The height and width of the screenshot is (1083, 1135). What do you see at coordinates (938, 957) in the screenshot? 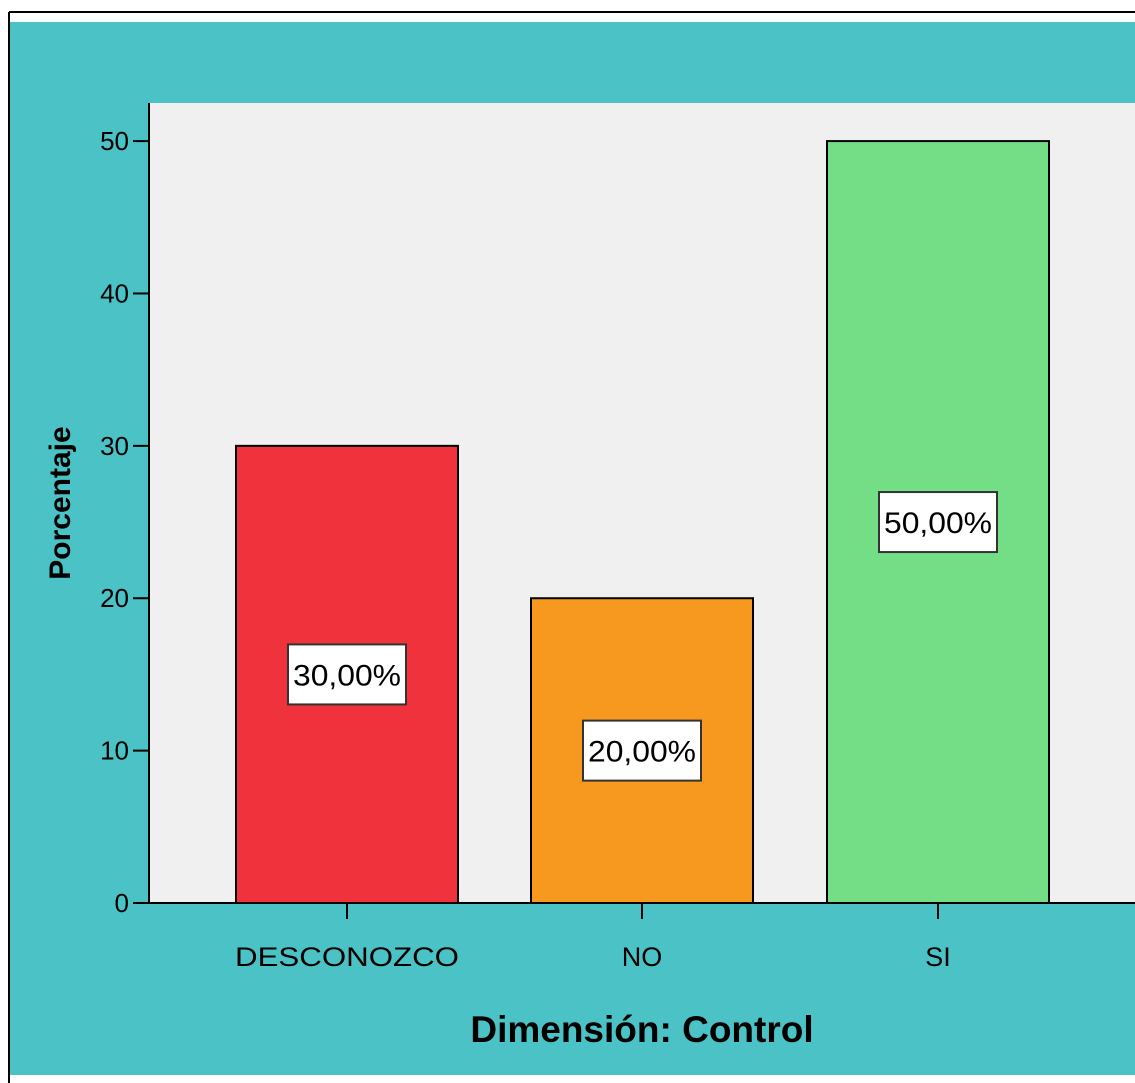
I see `x-tick-label-si: SI` at bounding box center [938, 957].